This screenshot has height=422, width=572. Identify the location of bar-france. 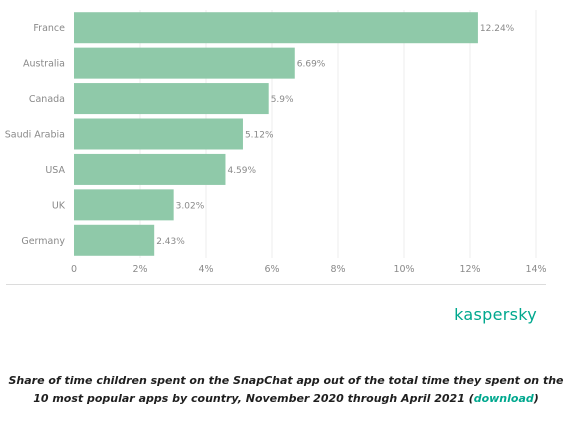
(276, 28).